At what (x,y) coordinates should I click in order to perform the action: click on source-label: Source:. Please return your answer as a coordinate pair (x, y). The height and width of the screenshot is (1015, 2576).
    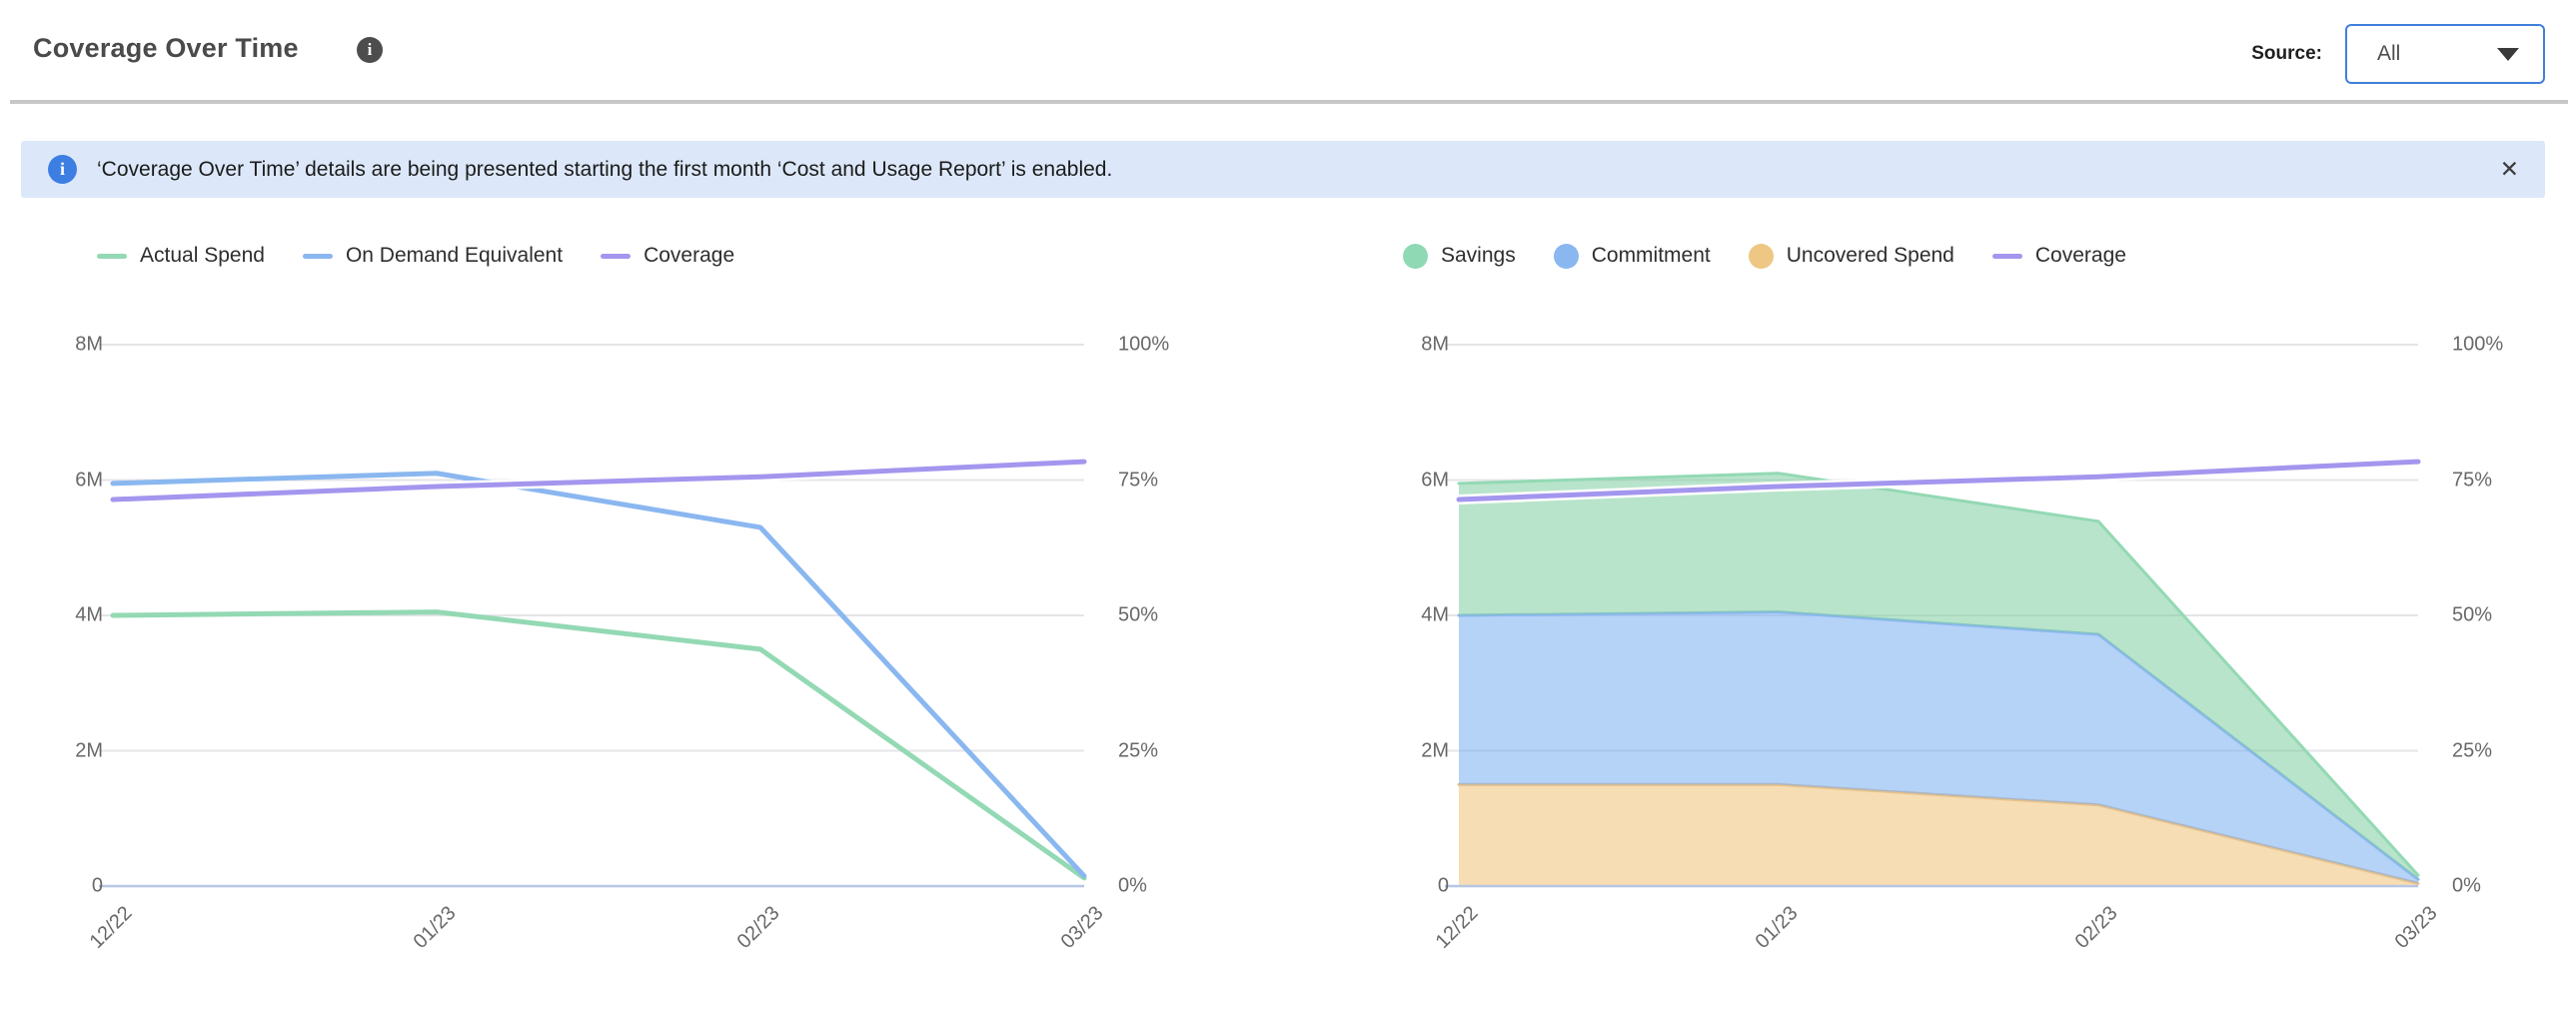
    Looking at the image, I should click on (2286, 53).